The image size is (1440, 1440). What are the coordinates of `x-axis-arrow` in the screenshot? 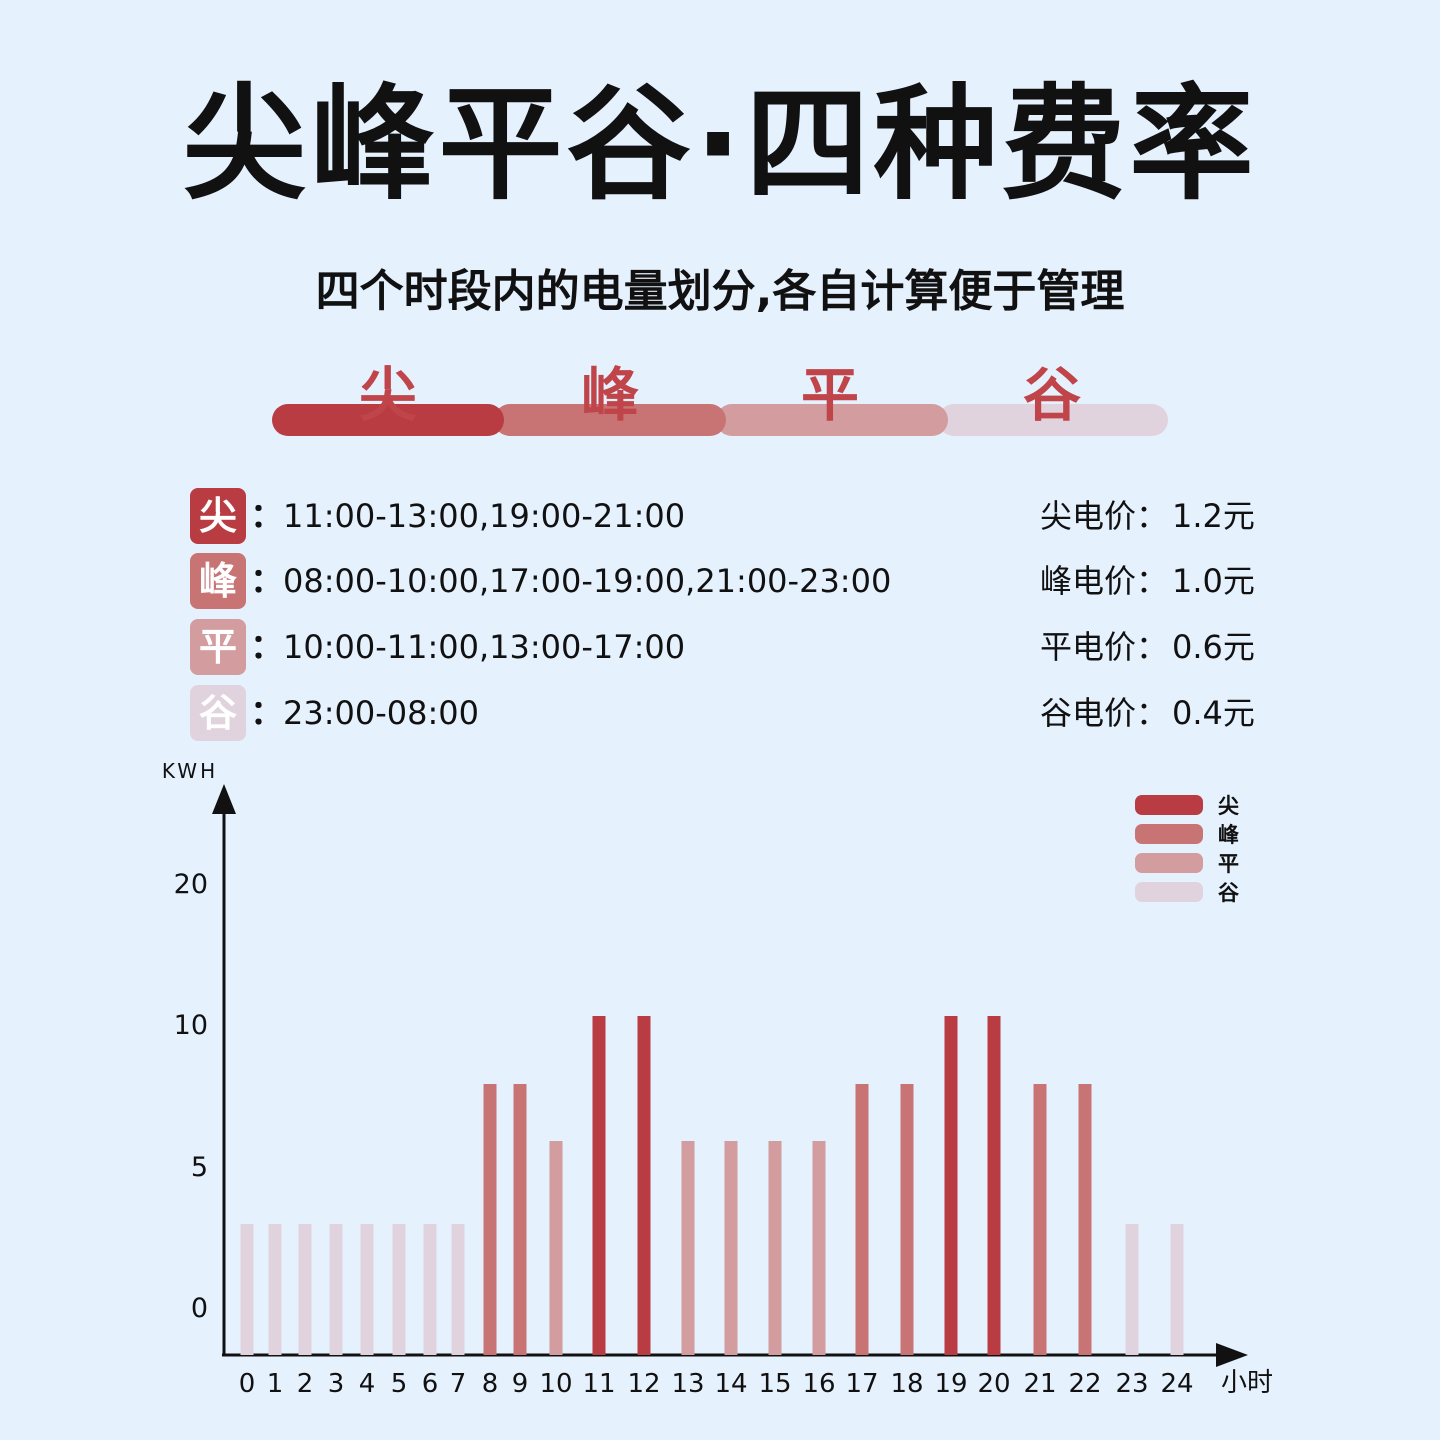 It's located at (1232, 1355).